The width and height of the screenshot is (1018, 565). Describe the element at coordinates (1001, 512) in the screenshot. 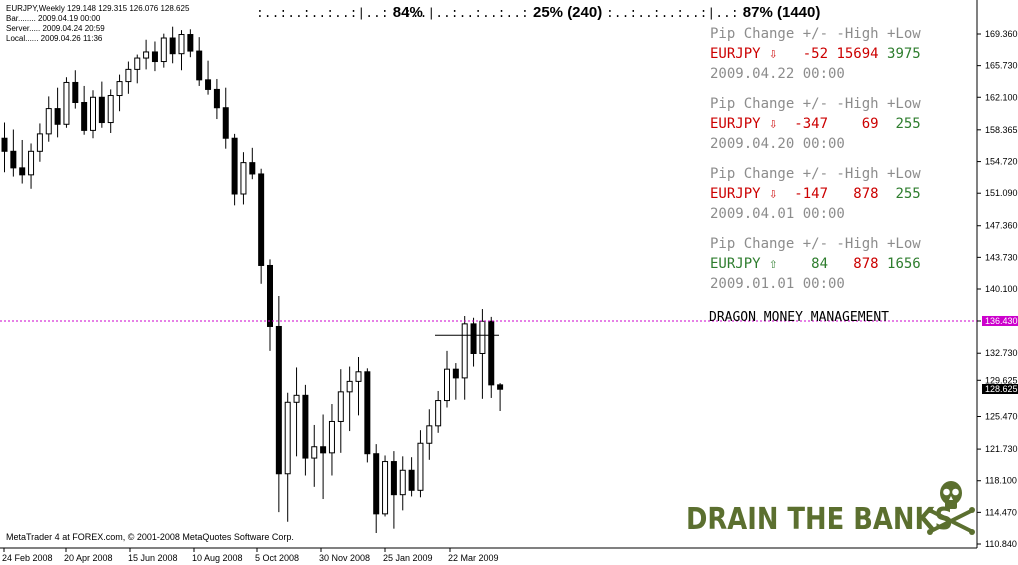

I see `y-tick-label: 114.470` at that location.